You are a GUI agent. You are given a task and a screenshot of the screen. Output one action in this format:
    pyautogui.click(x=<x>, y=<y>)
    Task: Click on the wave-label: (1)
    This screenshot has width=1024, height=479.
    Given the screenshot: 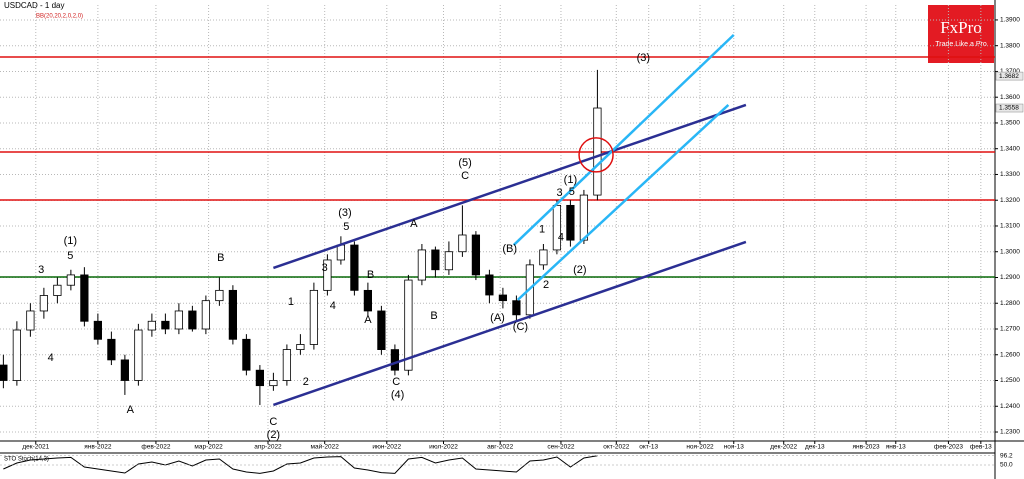 What is the action you would take?
    pyautogui.click(x=70, y=241)
    